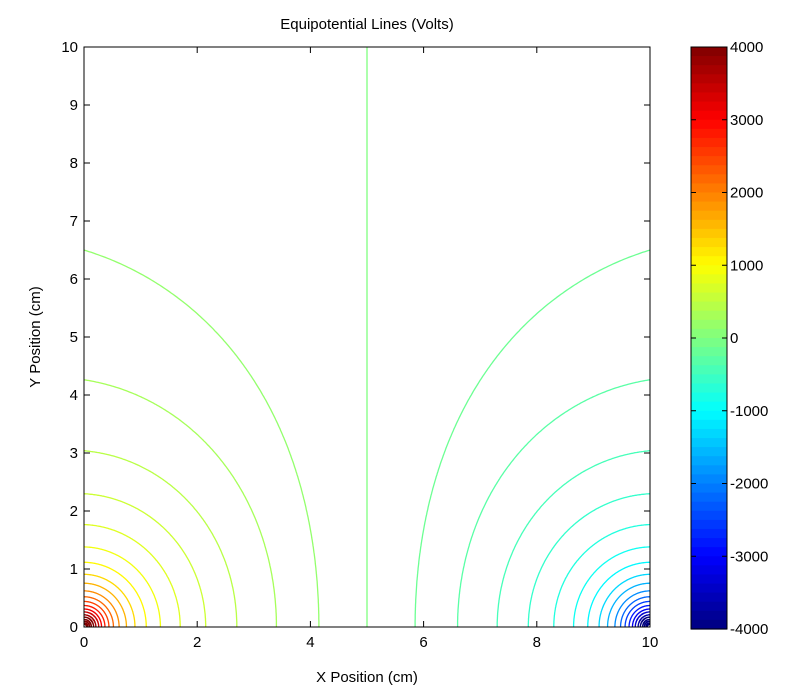 The height and width of the screenshot is (687, 800). I want to click on y-tick-label: 10, so click(69, 47).